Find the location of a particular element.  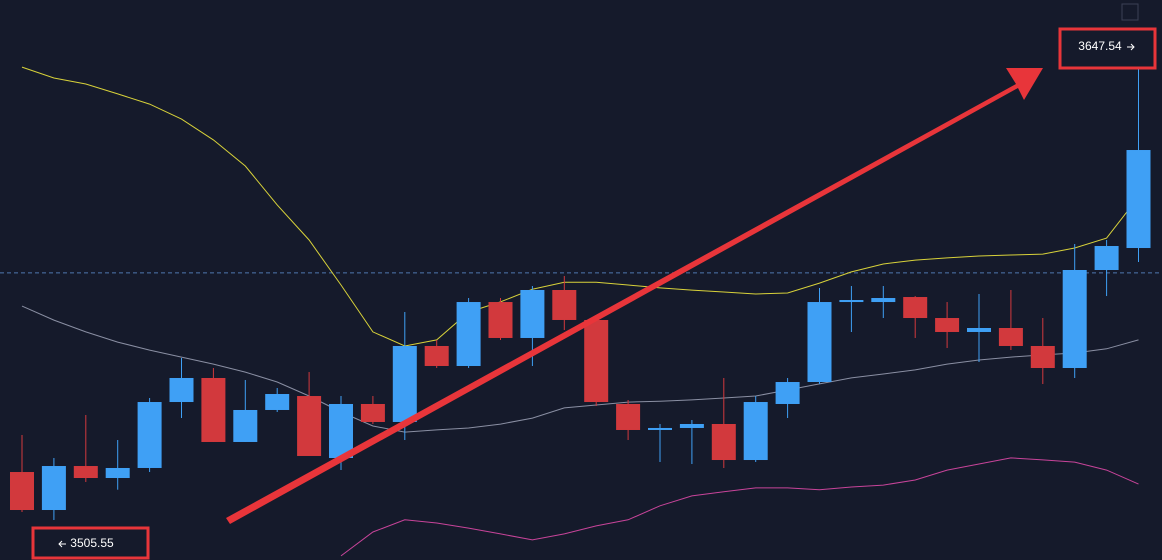

low-label-box is located at coordinates (90, 543).